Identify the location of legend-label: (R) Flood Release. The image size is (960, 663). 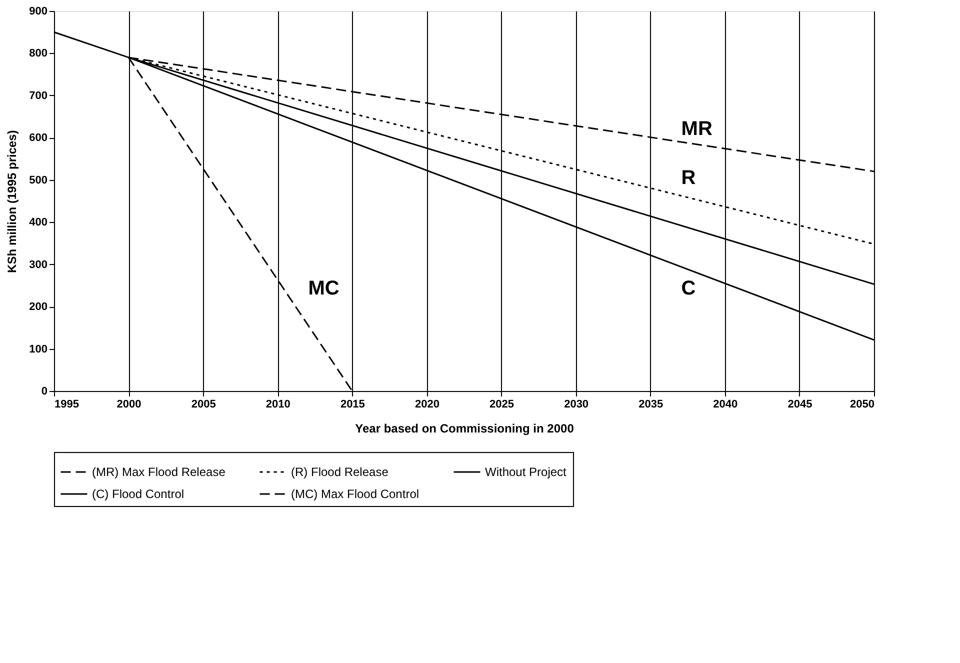
(340, 472).